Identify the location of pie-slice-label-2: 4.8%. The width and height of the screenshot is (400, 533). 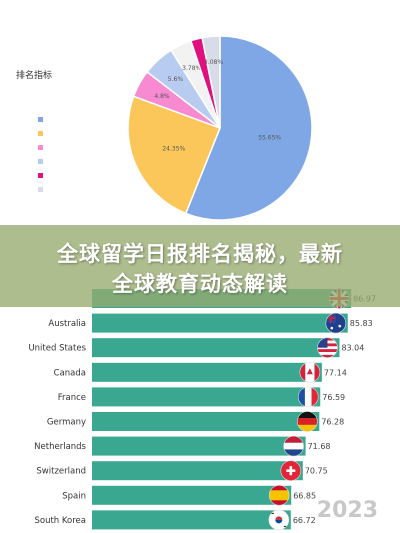
(162, 96).